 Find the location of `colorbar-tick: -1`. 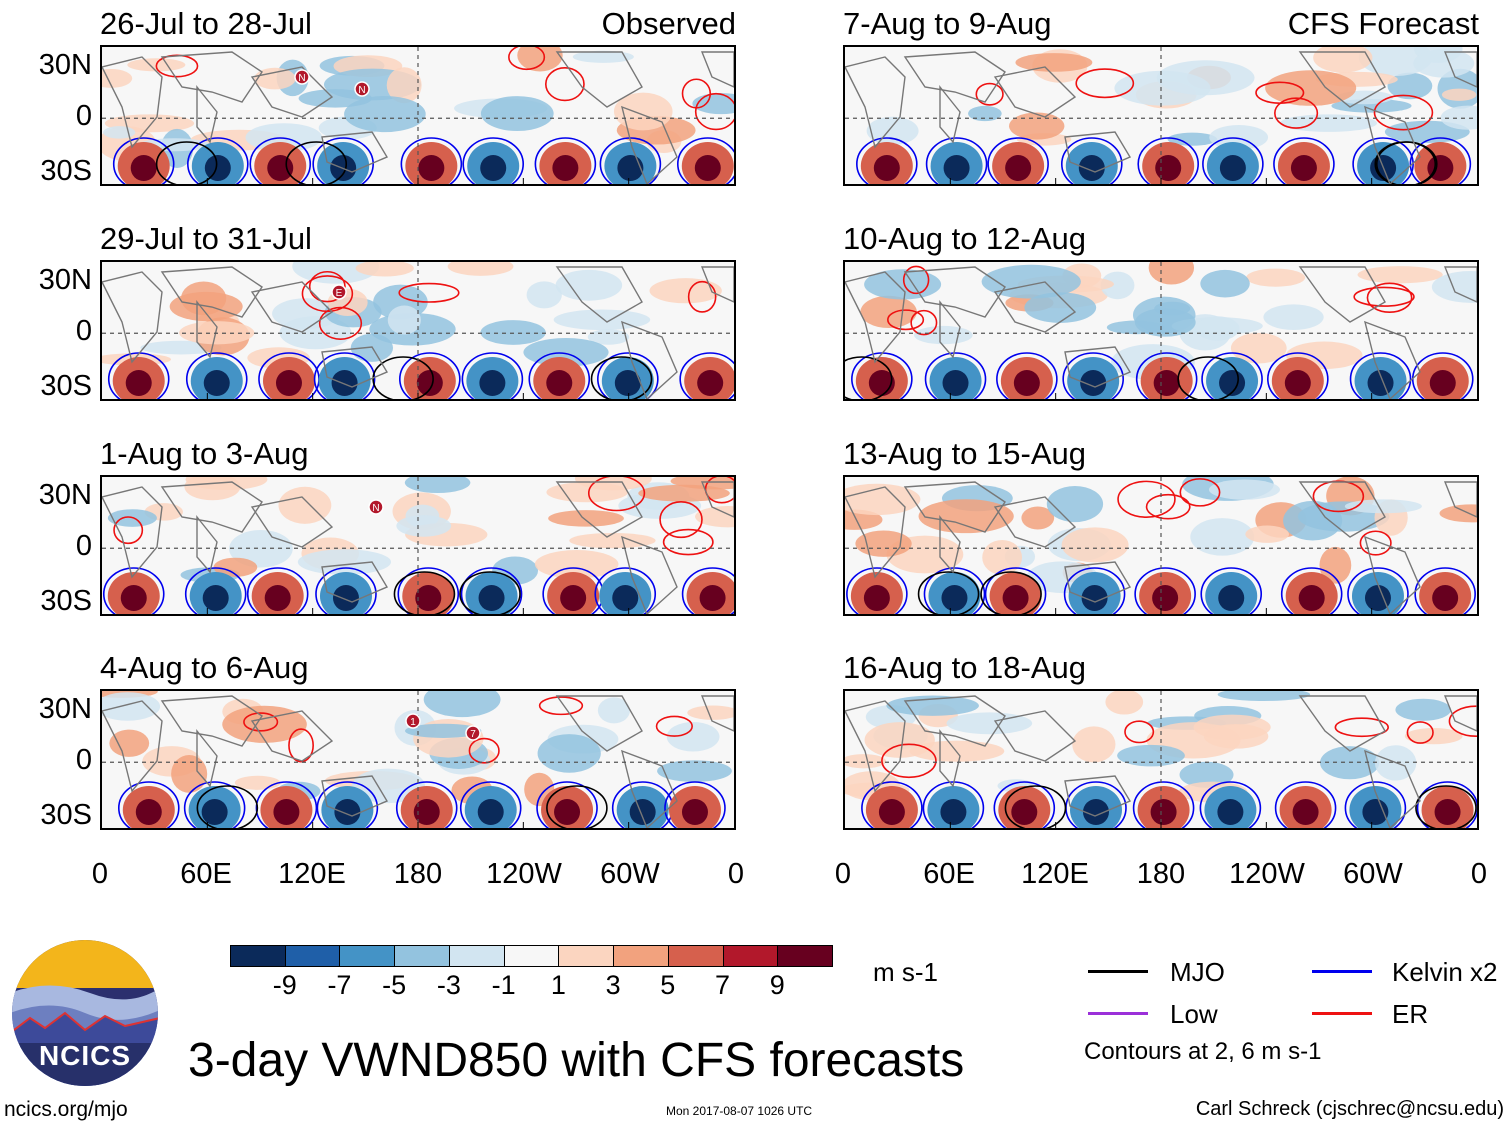

colorbar-tick: -1 is located at coordinates (503, 985).